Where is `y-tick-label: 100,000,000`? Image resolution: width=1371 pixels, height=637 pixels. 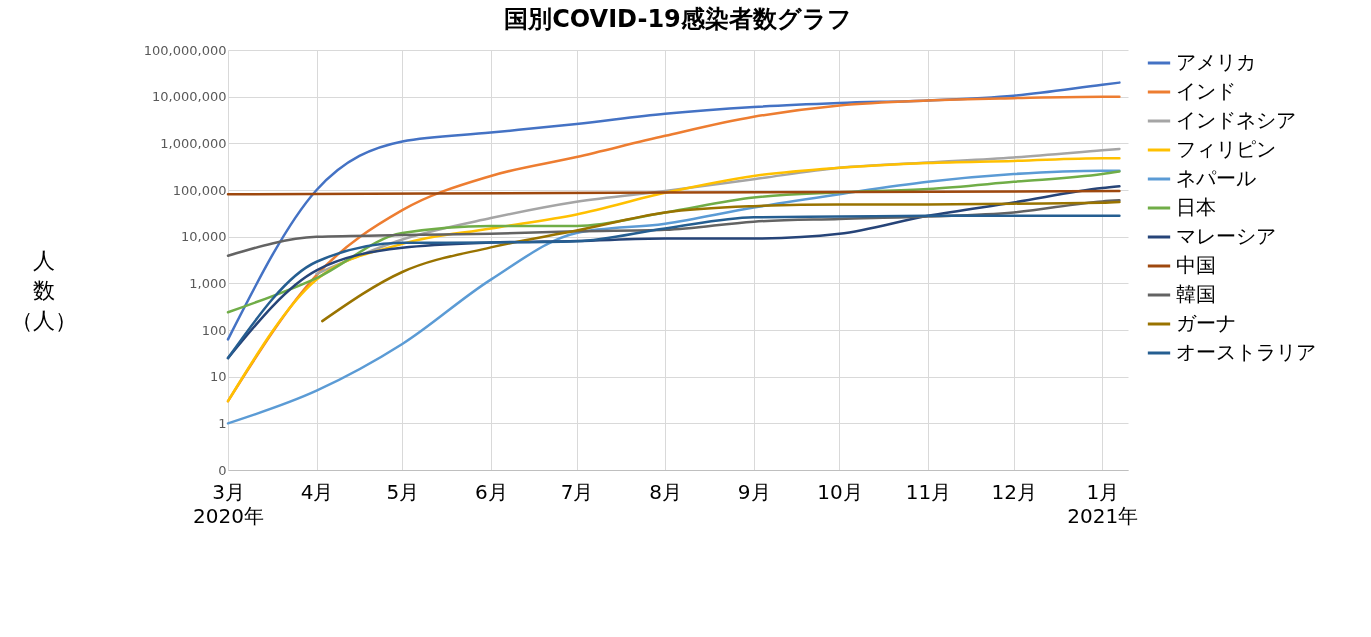
y-tick-label: 100,000,000 is located at coordinates (185, 50).